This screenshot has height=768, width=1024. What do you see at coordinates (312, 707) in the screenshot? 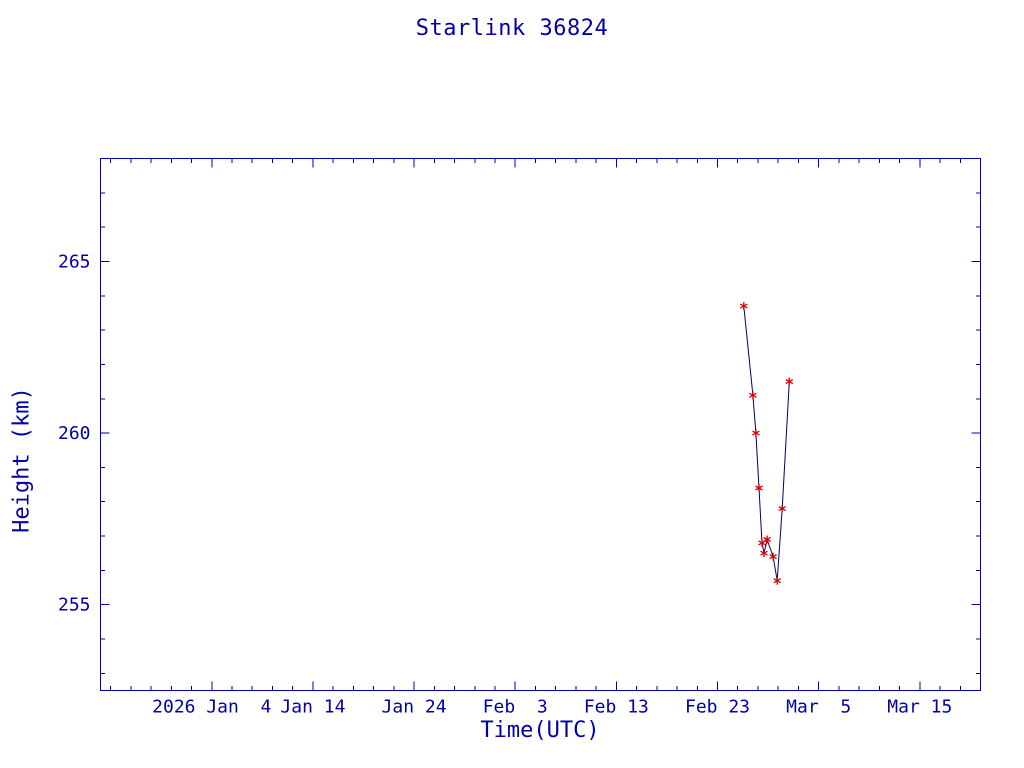
I see `x-tick-label: Jan 14` at bounding box center [312, 707].